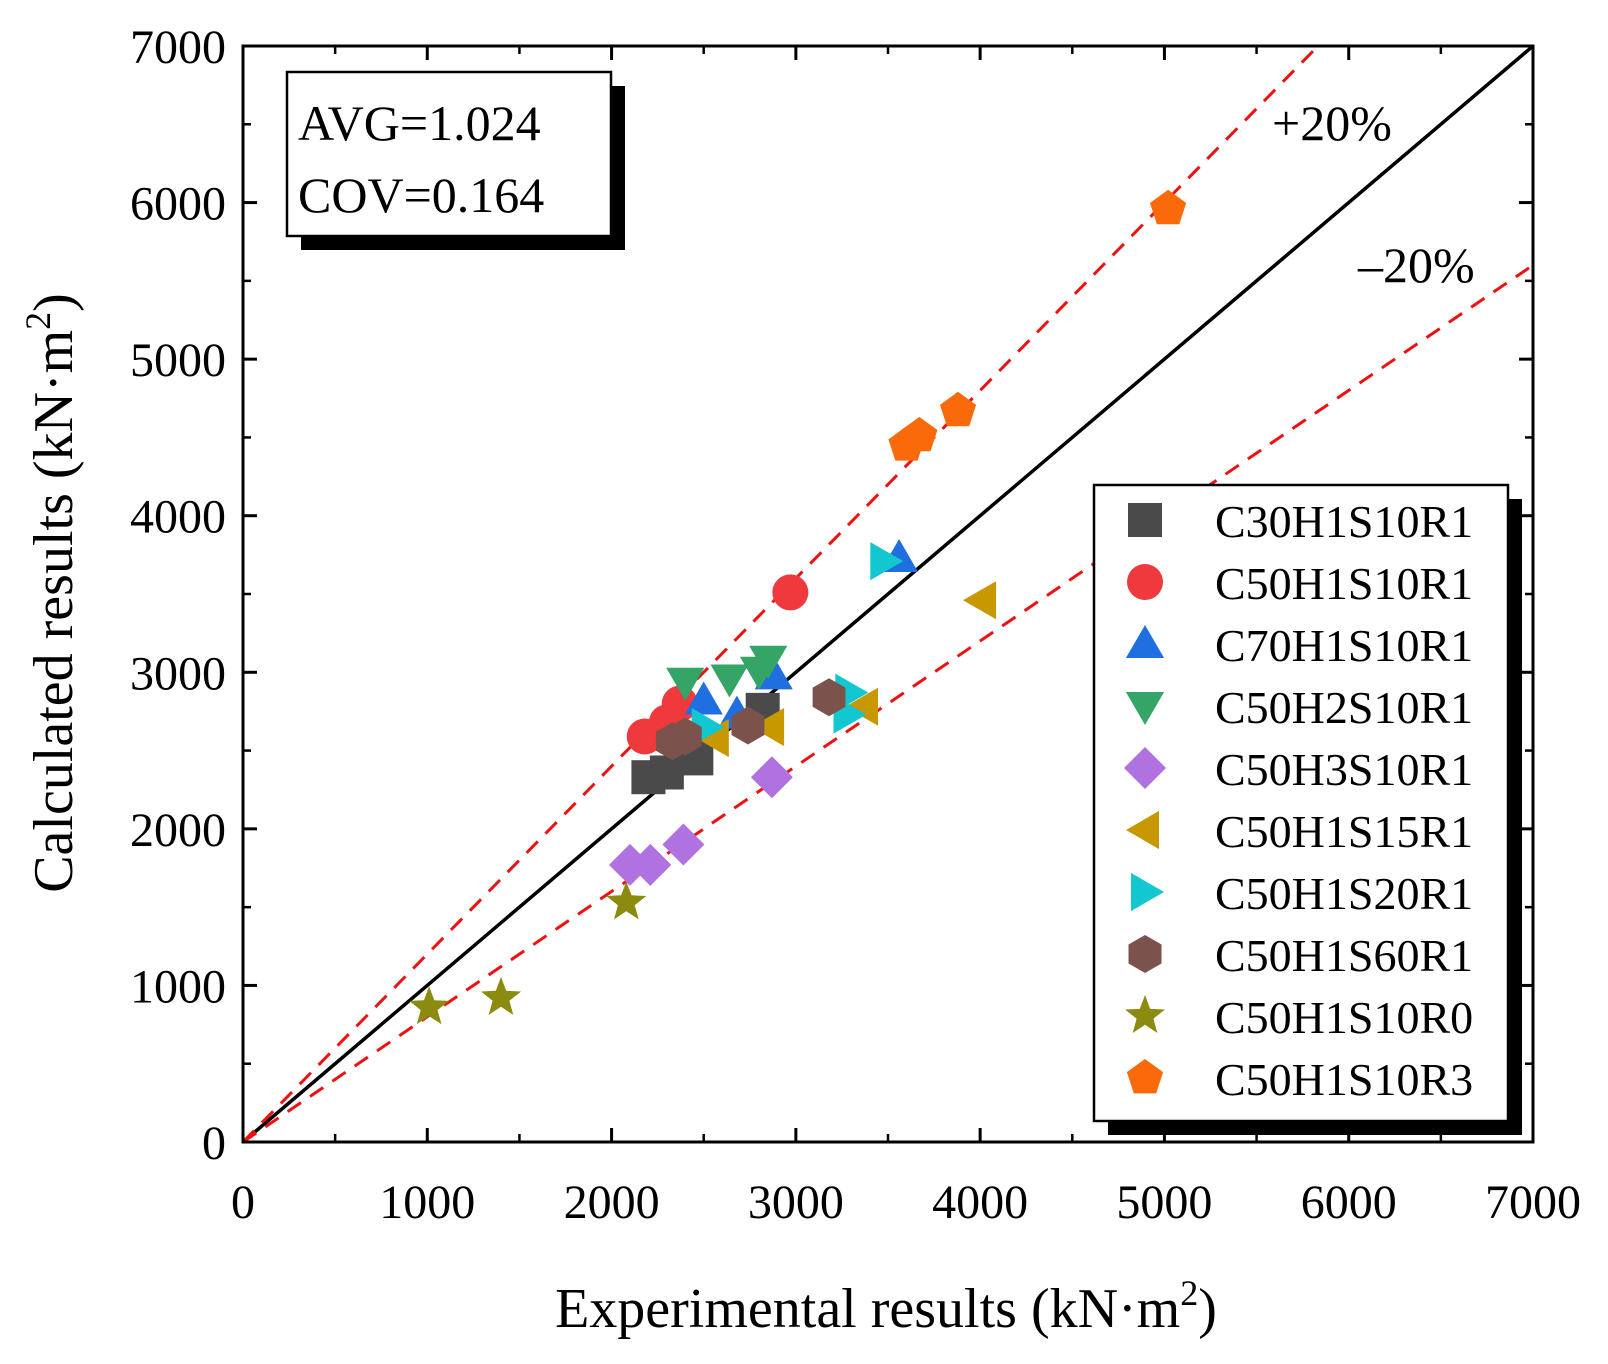 This screenshot has width=1608, height=1364. Describe the element at coordinates (867, 1309) in the screenshot. I see `x-axis-title-text: Experimental results (kN·m` at that location.